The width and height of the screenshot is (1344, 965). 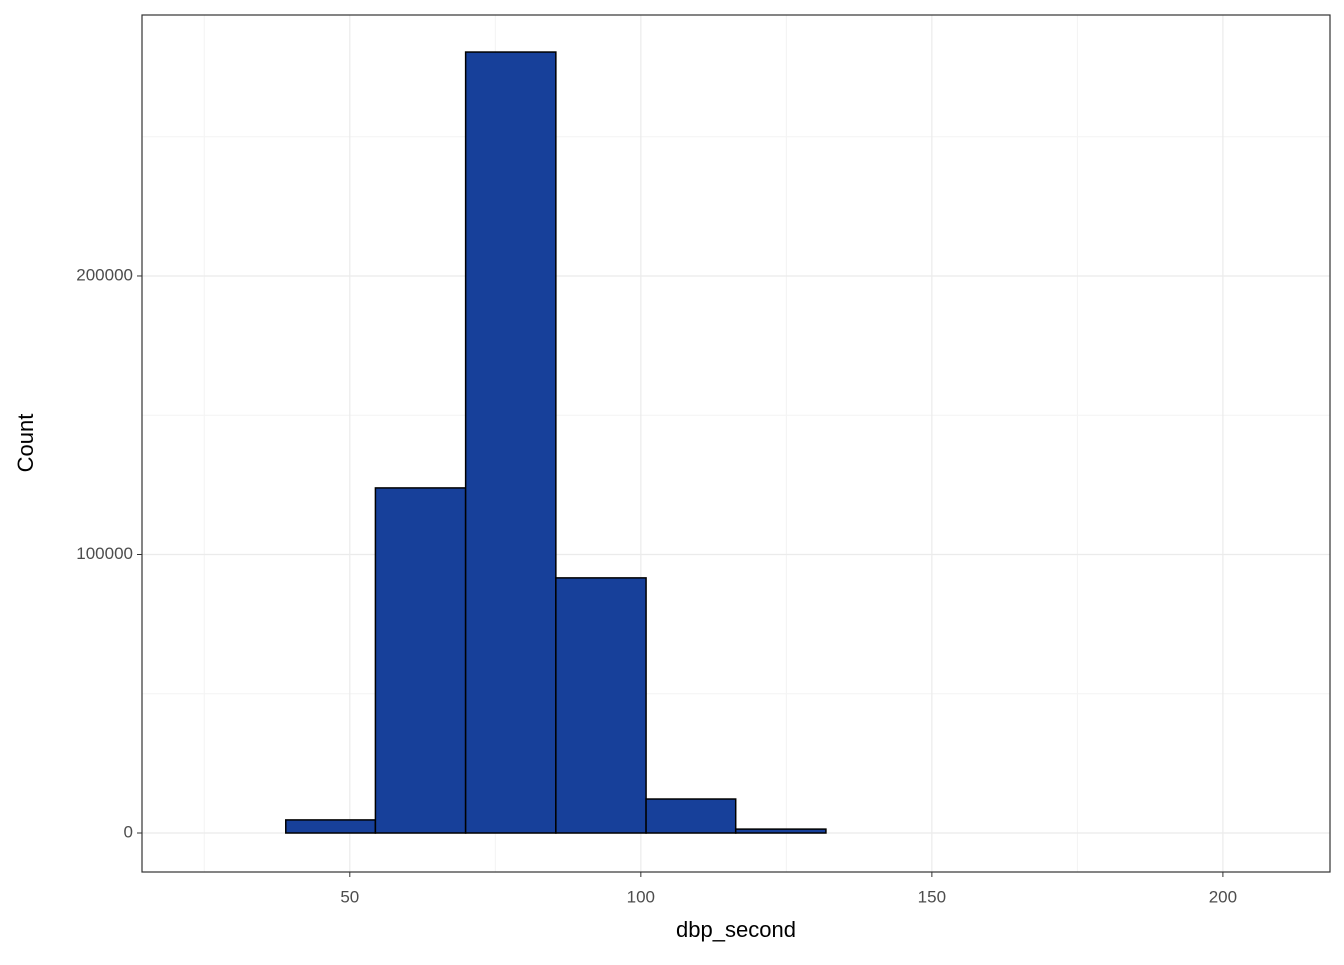 I want to click on x-tick-label: 100, so click(x=641, y=896).